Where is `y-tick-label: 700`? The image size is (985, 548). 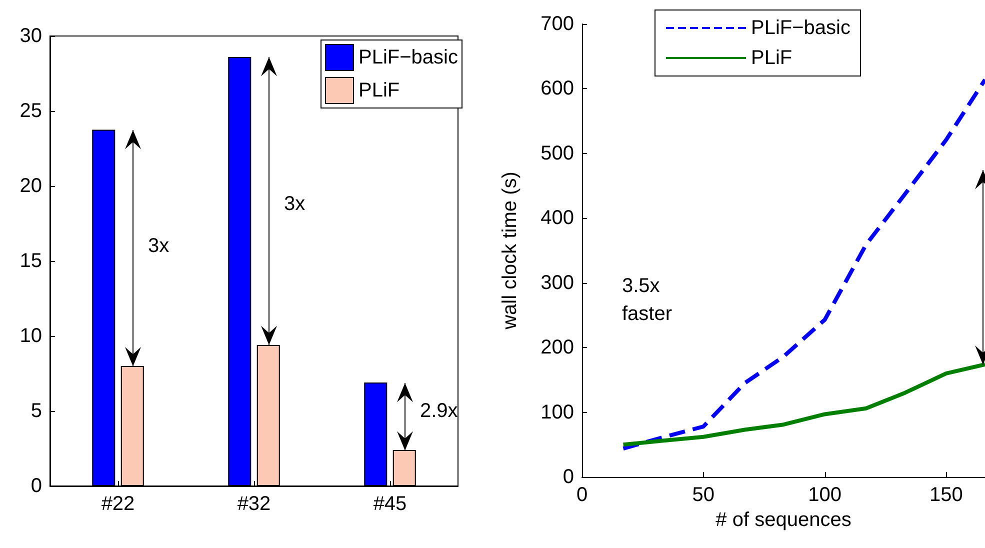 y-tick-label: 700 is located at coordinates (557, 24).